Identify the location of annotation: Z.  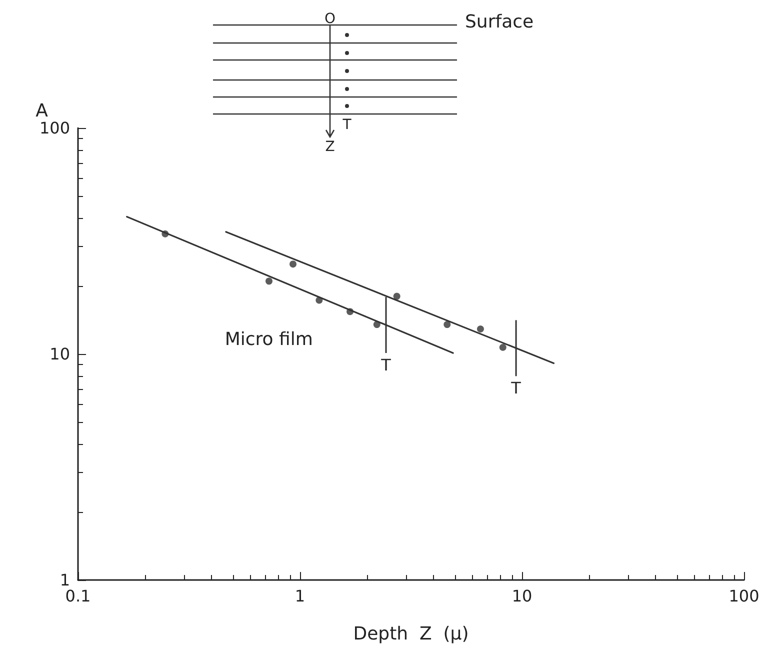
(330, 147).